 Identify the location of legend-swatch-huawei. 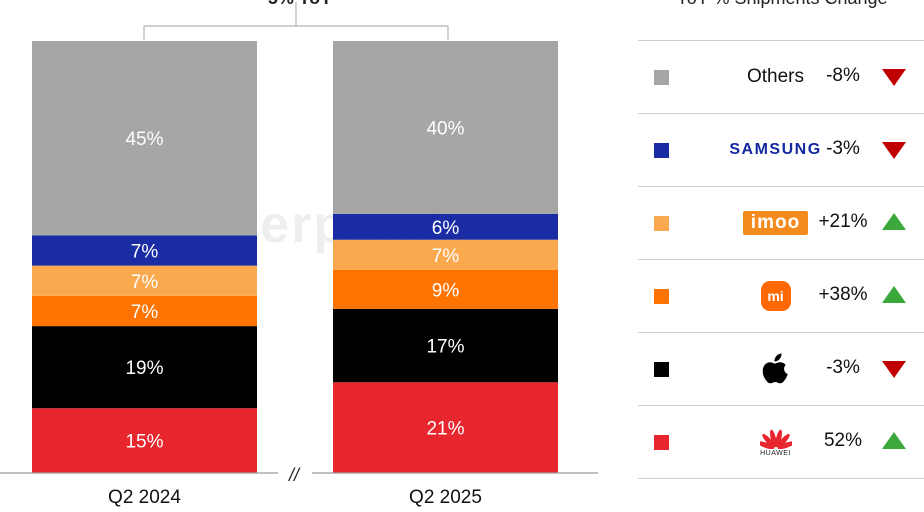
(661, 442).